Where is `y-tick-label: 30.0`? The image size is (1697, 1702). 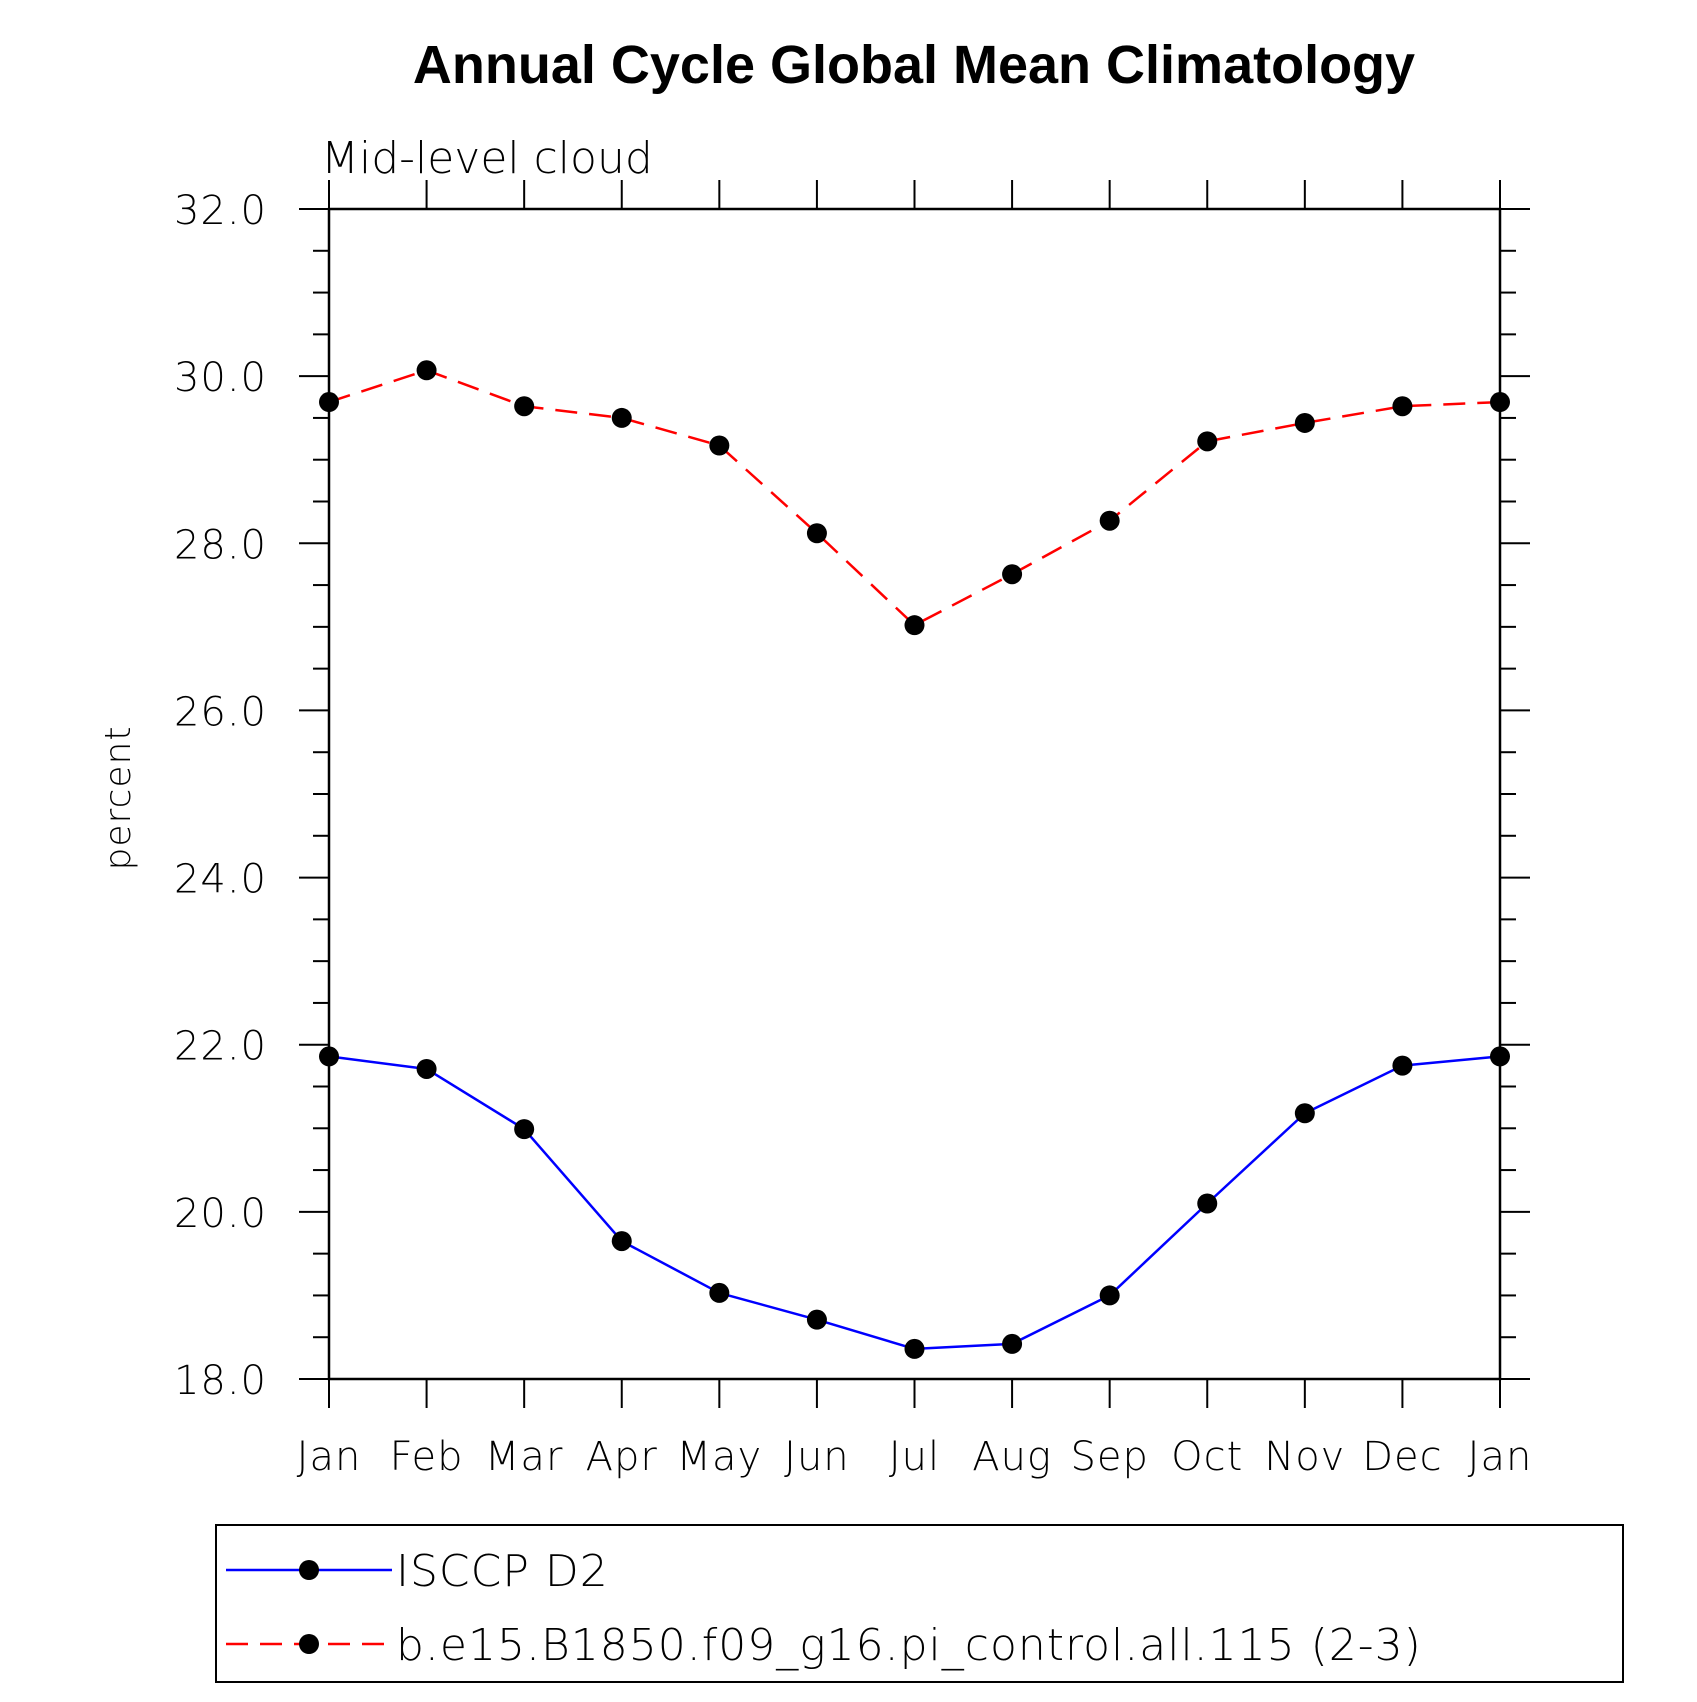
y-tick-label: 30.0 is located at coordinates (220, 378).